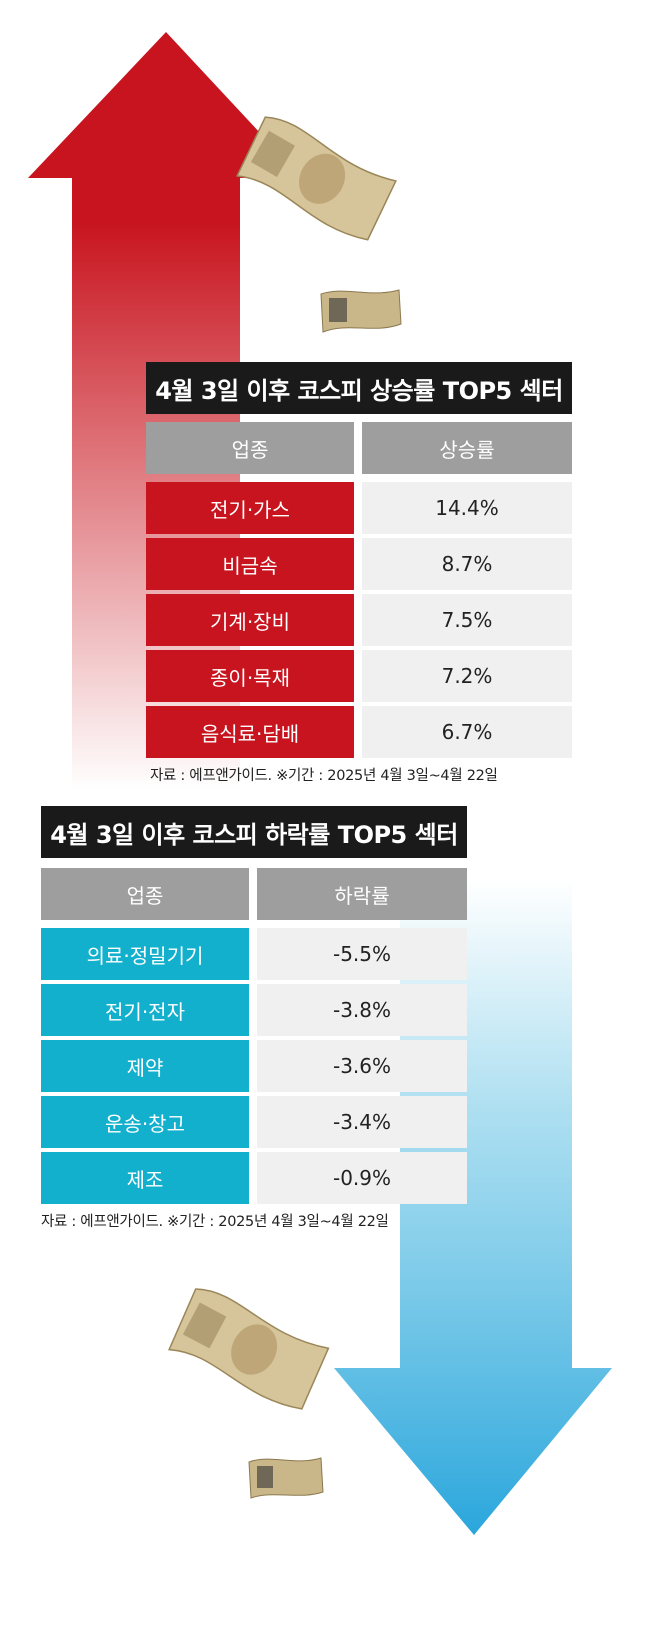 Image resolution: width=658 pixels, height=1650 pixels. I want to click on table-row: 의료·정밀기기 -5.5%, so click(254, 954).